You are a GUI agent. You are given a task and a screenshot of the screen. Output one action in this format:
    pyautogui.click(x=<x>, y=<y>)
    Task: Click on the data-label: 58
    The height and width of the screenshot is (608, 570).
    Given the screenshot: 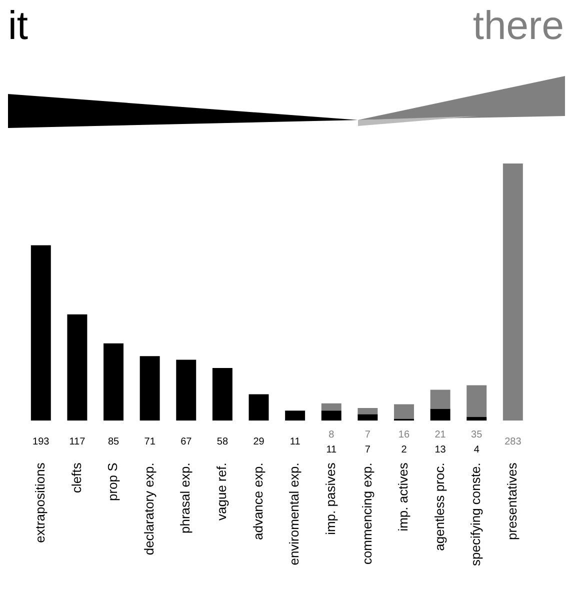 What is the action you would take?
    pyautogui.click(x=222, y=442)
    